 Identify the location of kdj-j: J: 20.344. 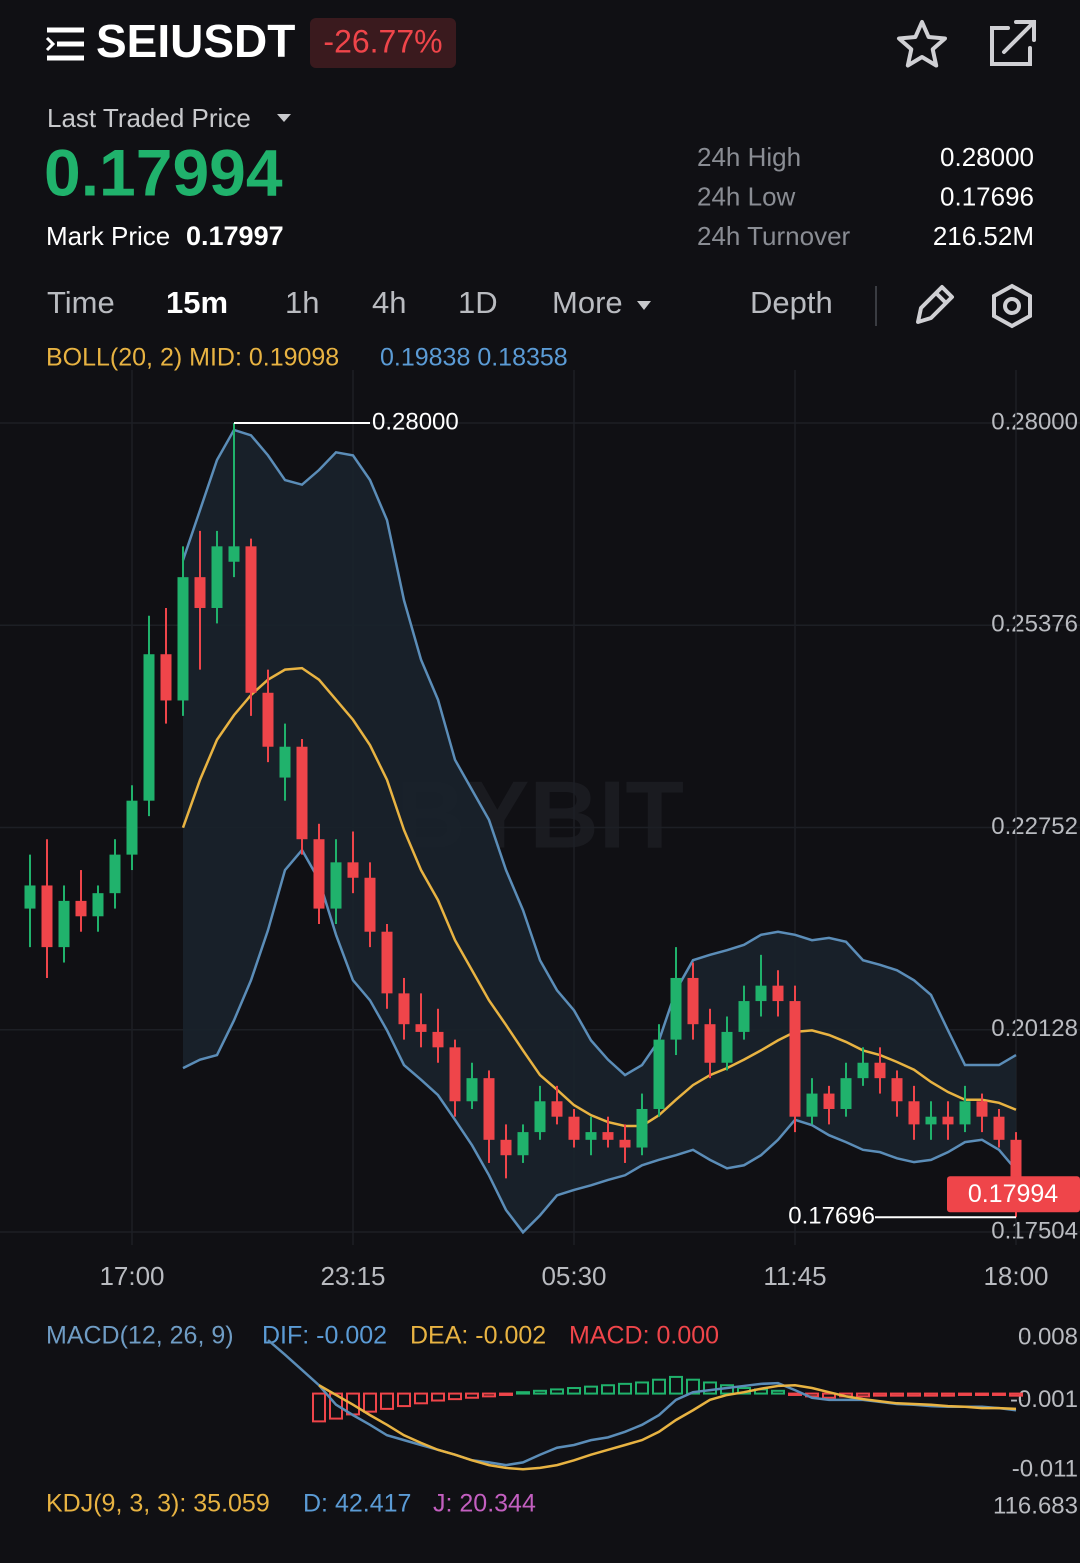
(484, 1504).